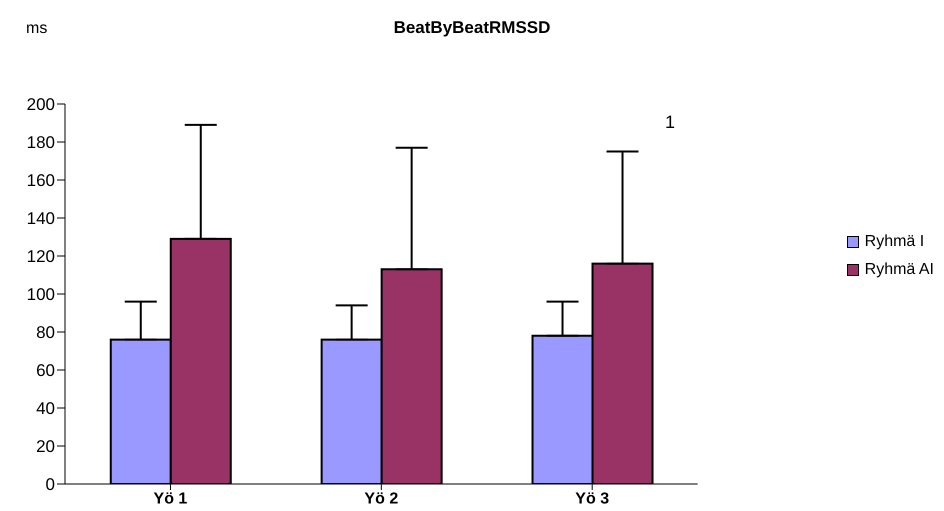 This screenshot has width=944, height=511. I want to click on x-tick-label: Yö 2, so click(381, 499).